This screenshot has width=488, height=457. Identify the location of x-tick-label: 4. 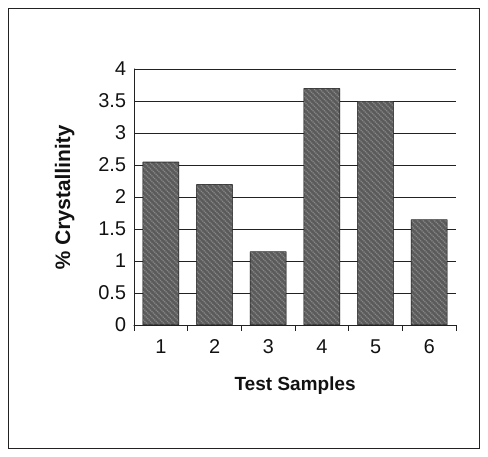
(322, 347).